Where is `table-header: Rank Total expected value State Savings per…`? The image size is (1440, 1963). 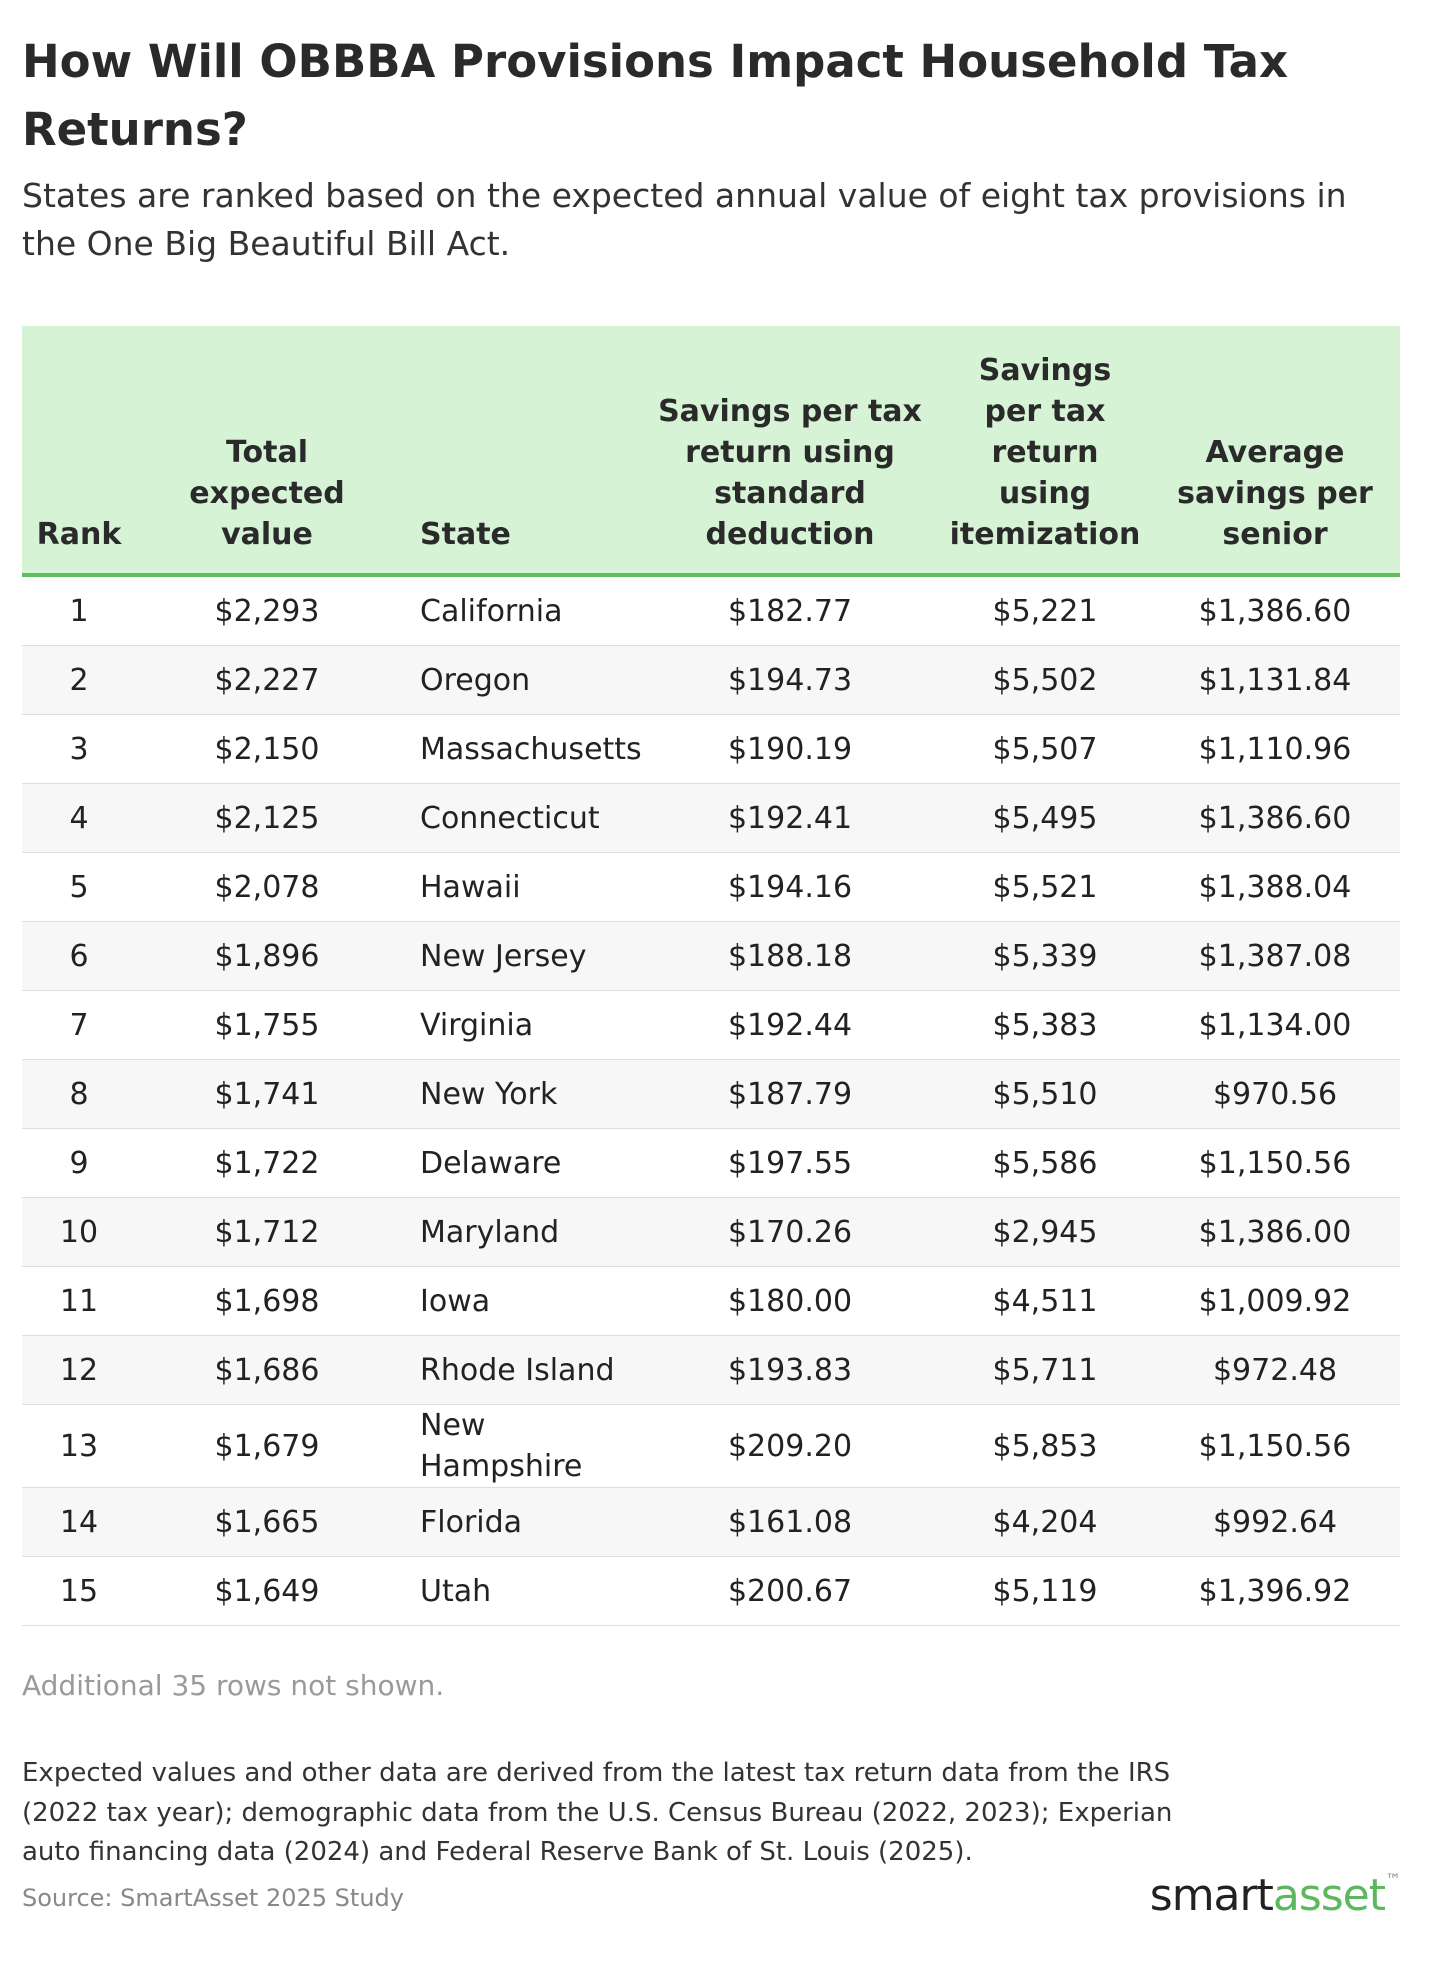
table-header: Rank Total expected value State Savings per… is located at coordinates (711, 451).